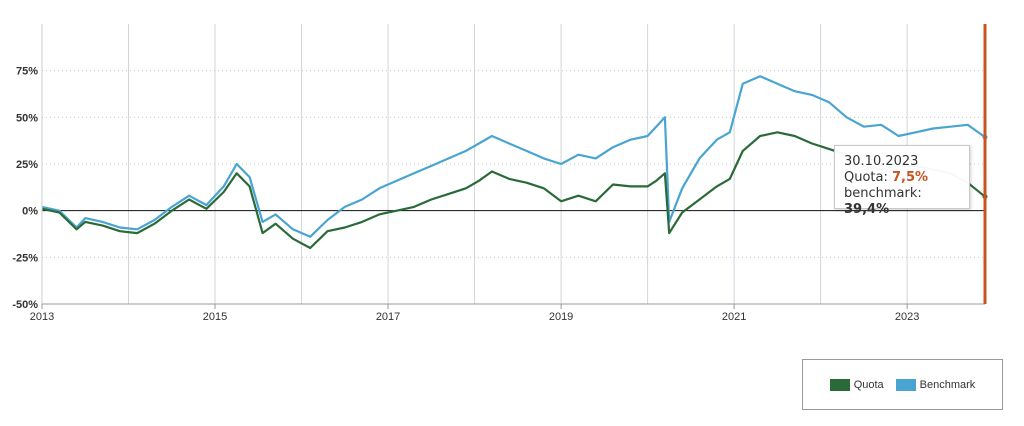 The height and width of the screenshot is (426, 1024). Describe the element at coordinates (902, 202) in the screenshot. I see `tooltip-benchmark: benchmark: 39,4%` at that location.